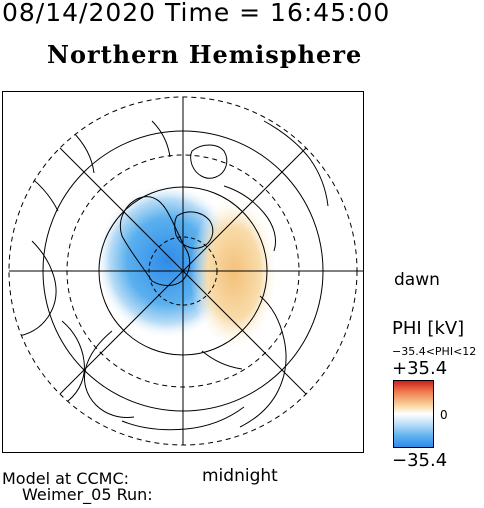 The width and height of the screenshot is (484, 508). Describe the element at coordinates (428, 328) in the screenshot. I see `colorbar-title: PHI [kV]` at that location.